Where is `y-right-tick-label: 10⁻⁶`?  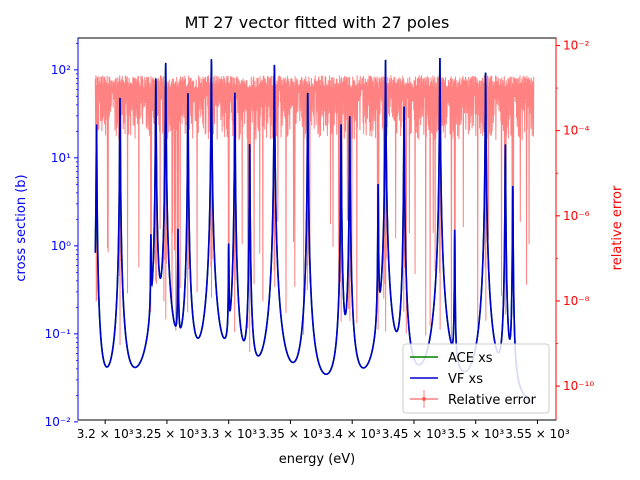
y-right-tick-label: 10⁻⁶ is located at coordinates (576, 216).